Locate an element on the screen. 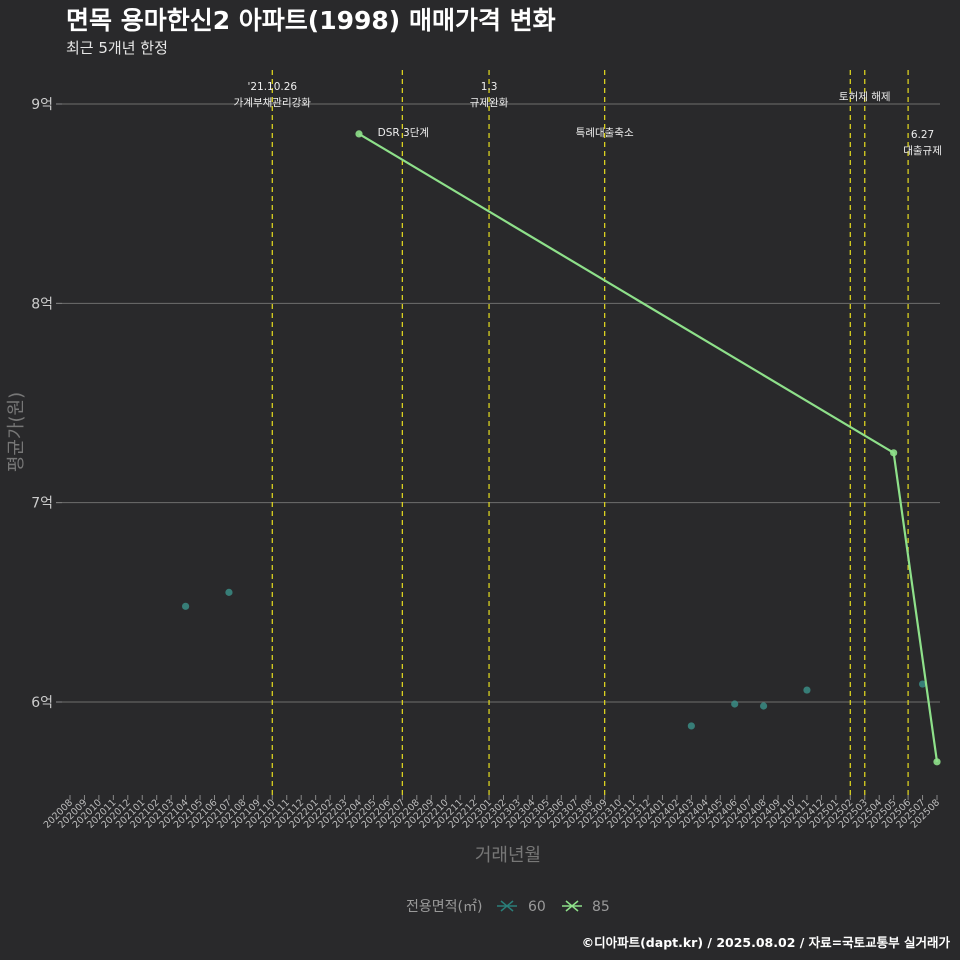  legend-cross-85-b is located at coordinates (572, 906).